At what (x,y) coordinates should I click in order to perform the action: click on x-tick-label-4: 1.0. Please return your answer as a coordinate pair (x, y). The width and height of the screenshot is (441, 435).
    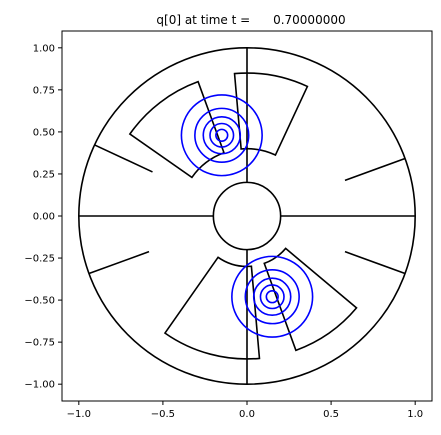
    Looking at the image, I should click on (415, 414).